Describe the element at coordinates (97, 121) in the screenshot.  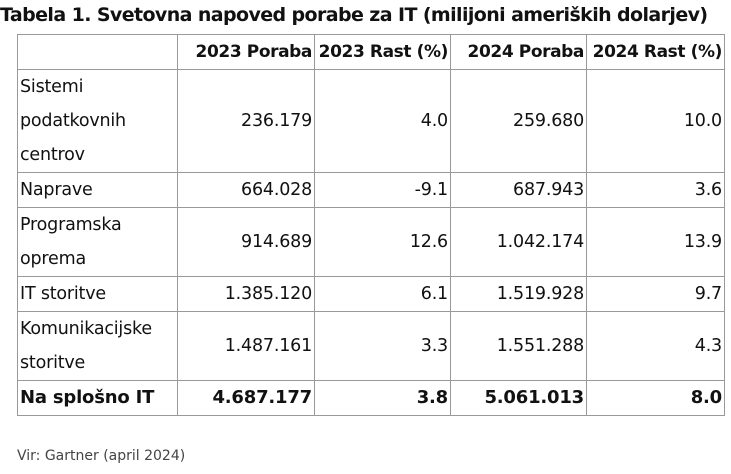
I see `row-label: Sistemi podatkovnih centrov` at that location.